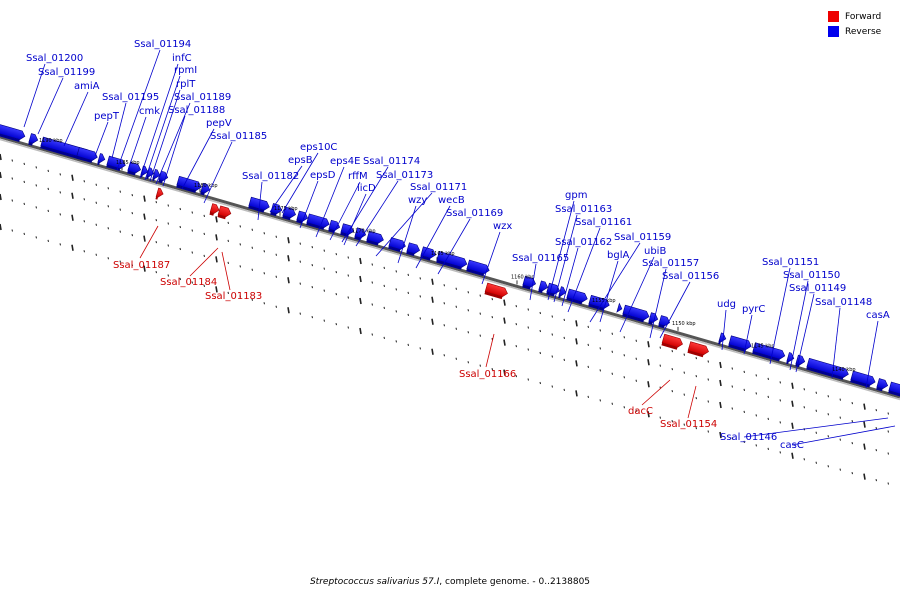 The image size is (900, 600). What do you see at coordinates (790, 262) in the screenshot?
I see `gene-label-reverse: Ssal_01151` at bounding box center [790, 262].